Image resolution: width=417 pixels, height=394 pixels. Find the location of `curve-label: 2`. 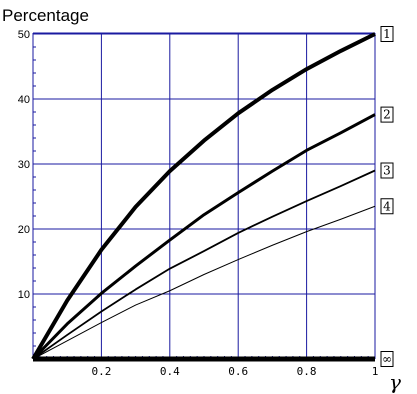

curve-label: 2 is located at coordinates (387, 115).